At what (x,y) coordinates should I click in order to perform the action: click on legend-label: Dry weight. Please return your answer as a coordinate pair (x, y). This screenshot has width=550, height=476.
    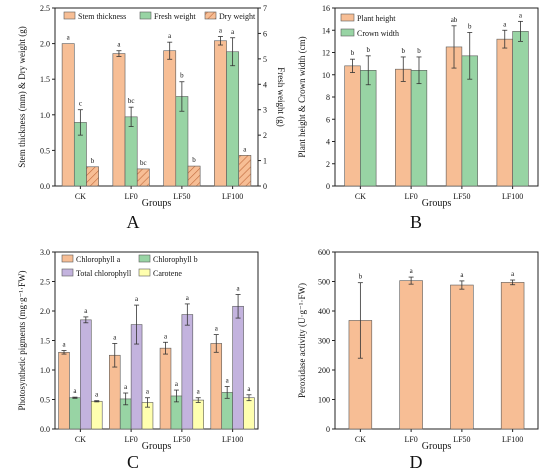
    Looking at the image, I should click on (237, 16).